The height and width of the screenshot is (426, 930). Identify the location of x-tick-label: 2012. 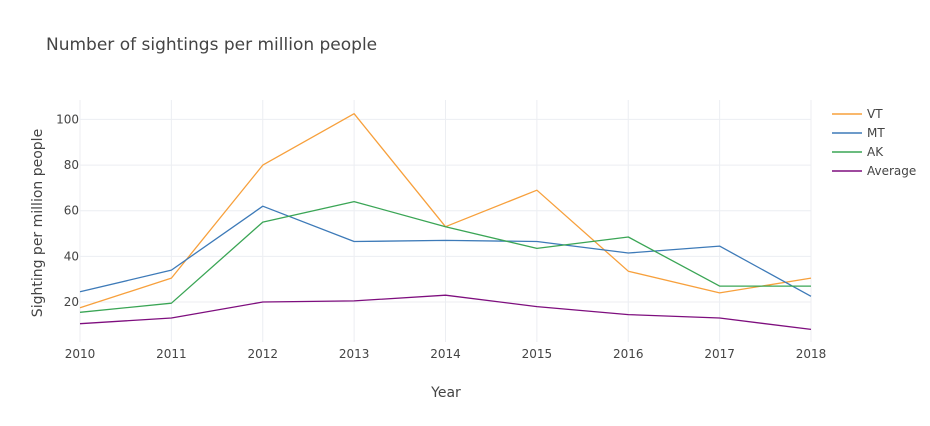
(262, 354).